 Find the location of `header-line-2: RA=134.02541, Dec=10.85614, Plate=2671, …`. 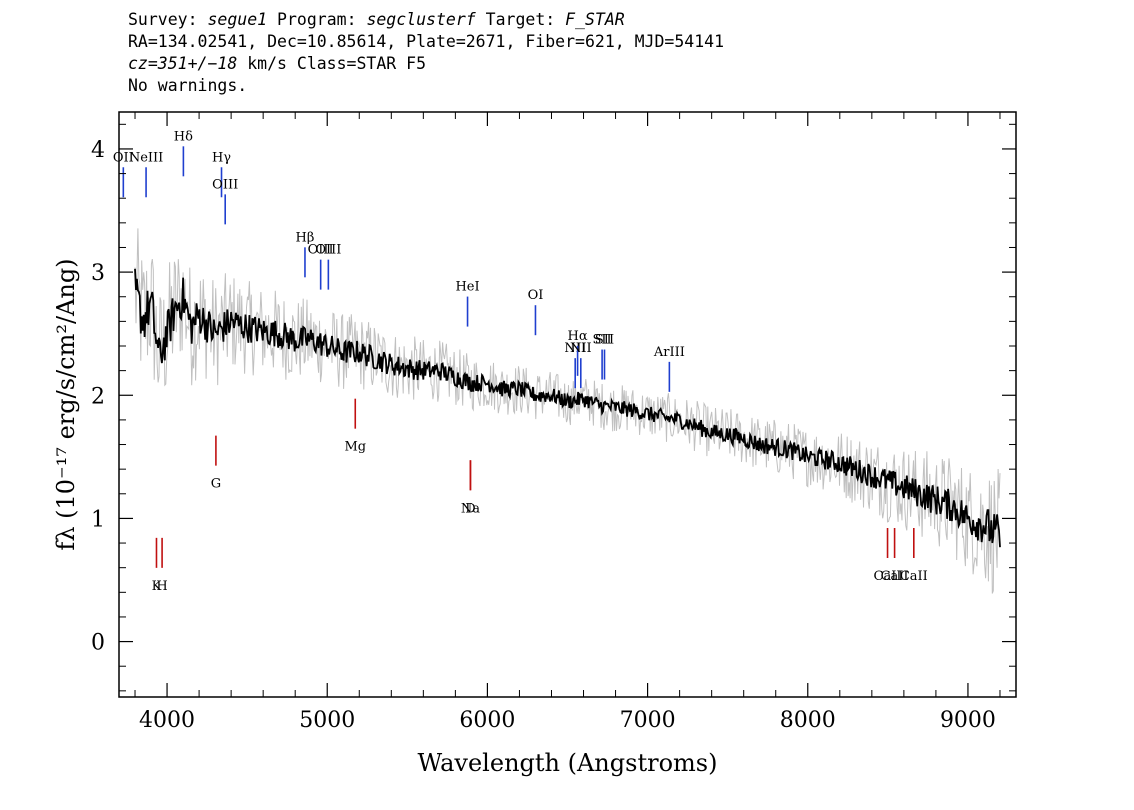

header-line-2: RA=134.02541, Dec=10.85614, Plate=2671, … is located at coordinates (426, 41).